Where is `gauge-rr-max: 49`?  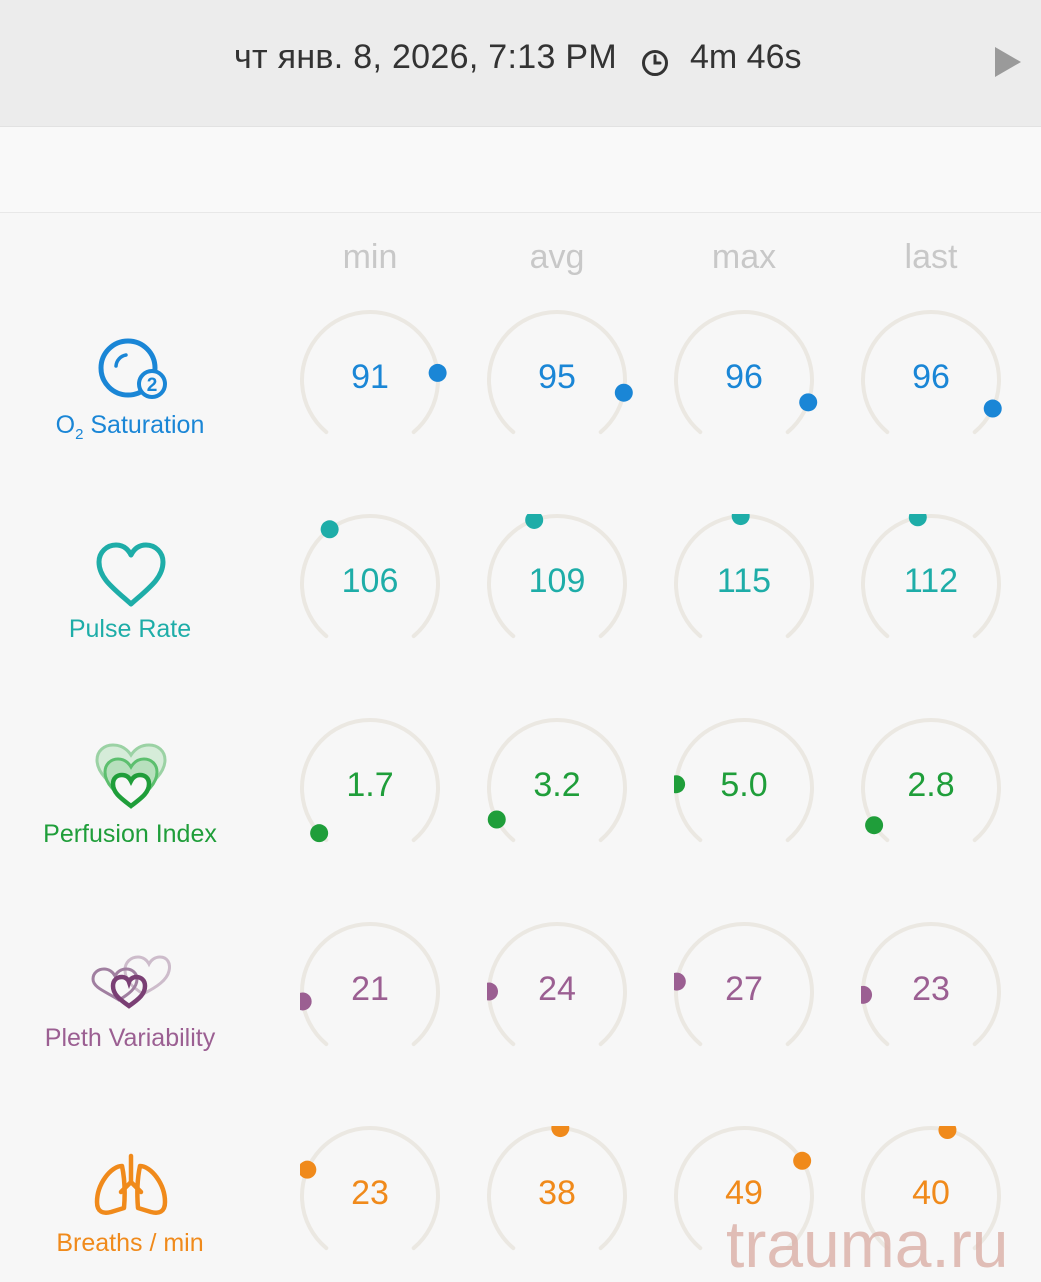 gauge-rr-max: 49 is located at coordinates (754, 1196).